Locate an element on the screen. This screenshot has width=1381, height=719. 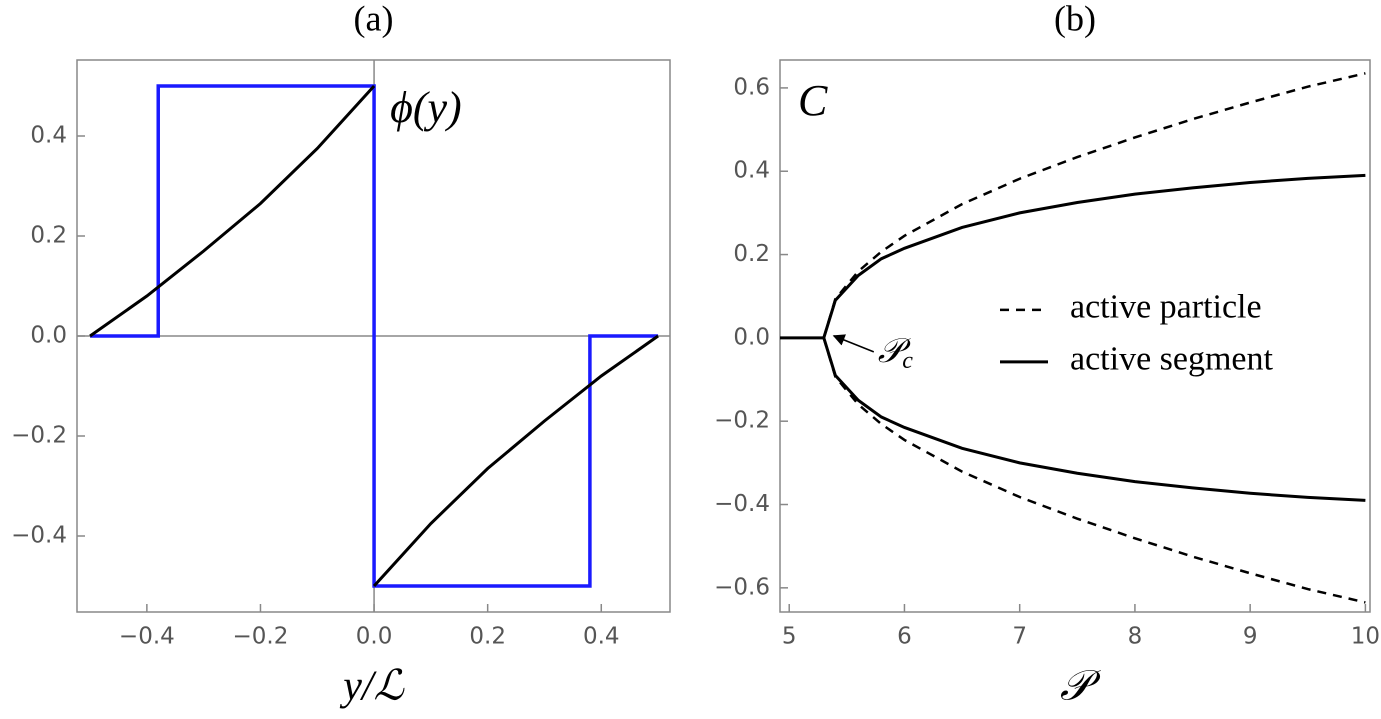
x-tick-label: 0.0 is located at coordinates (374, 637).